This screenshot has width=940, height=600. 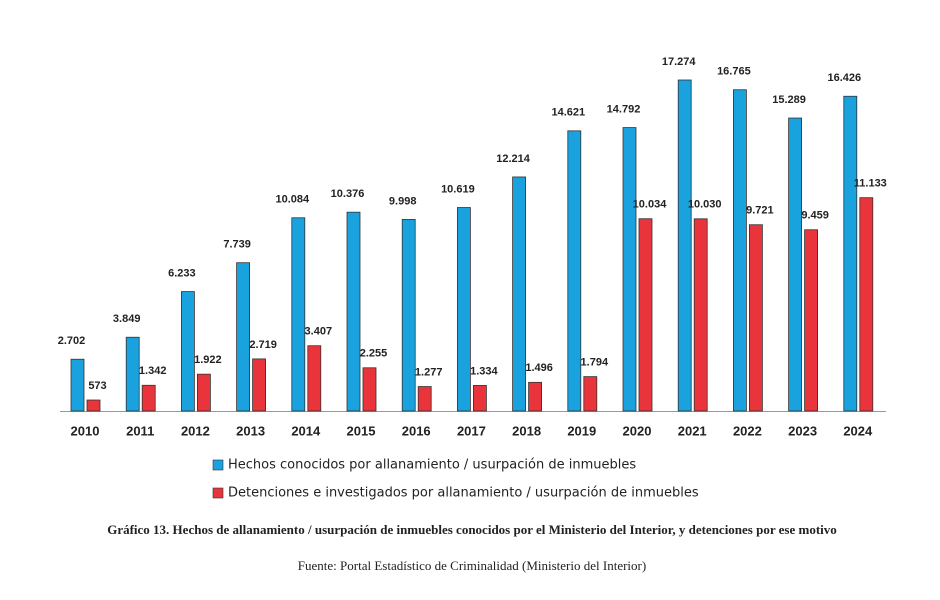 What do you see at coordinates (870, 184) in the screenshot?
I see `data-label: 11.133` at bounding box center [870, 184].